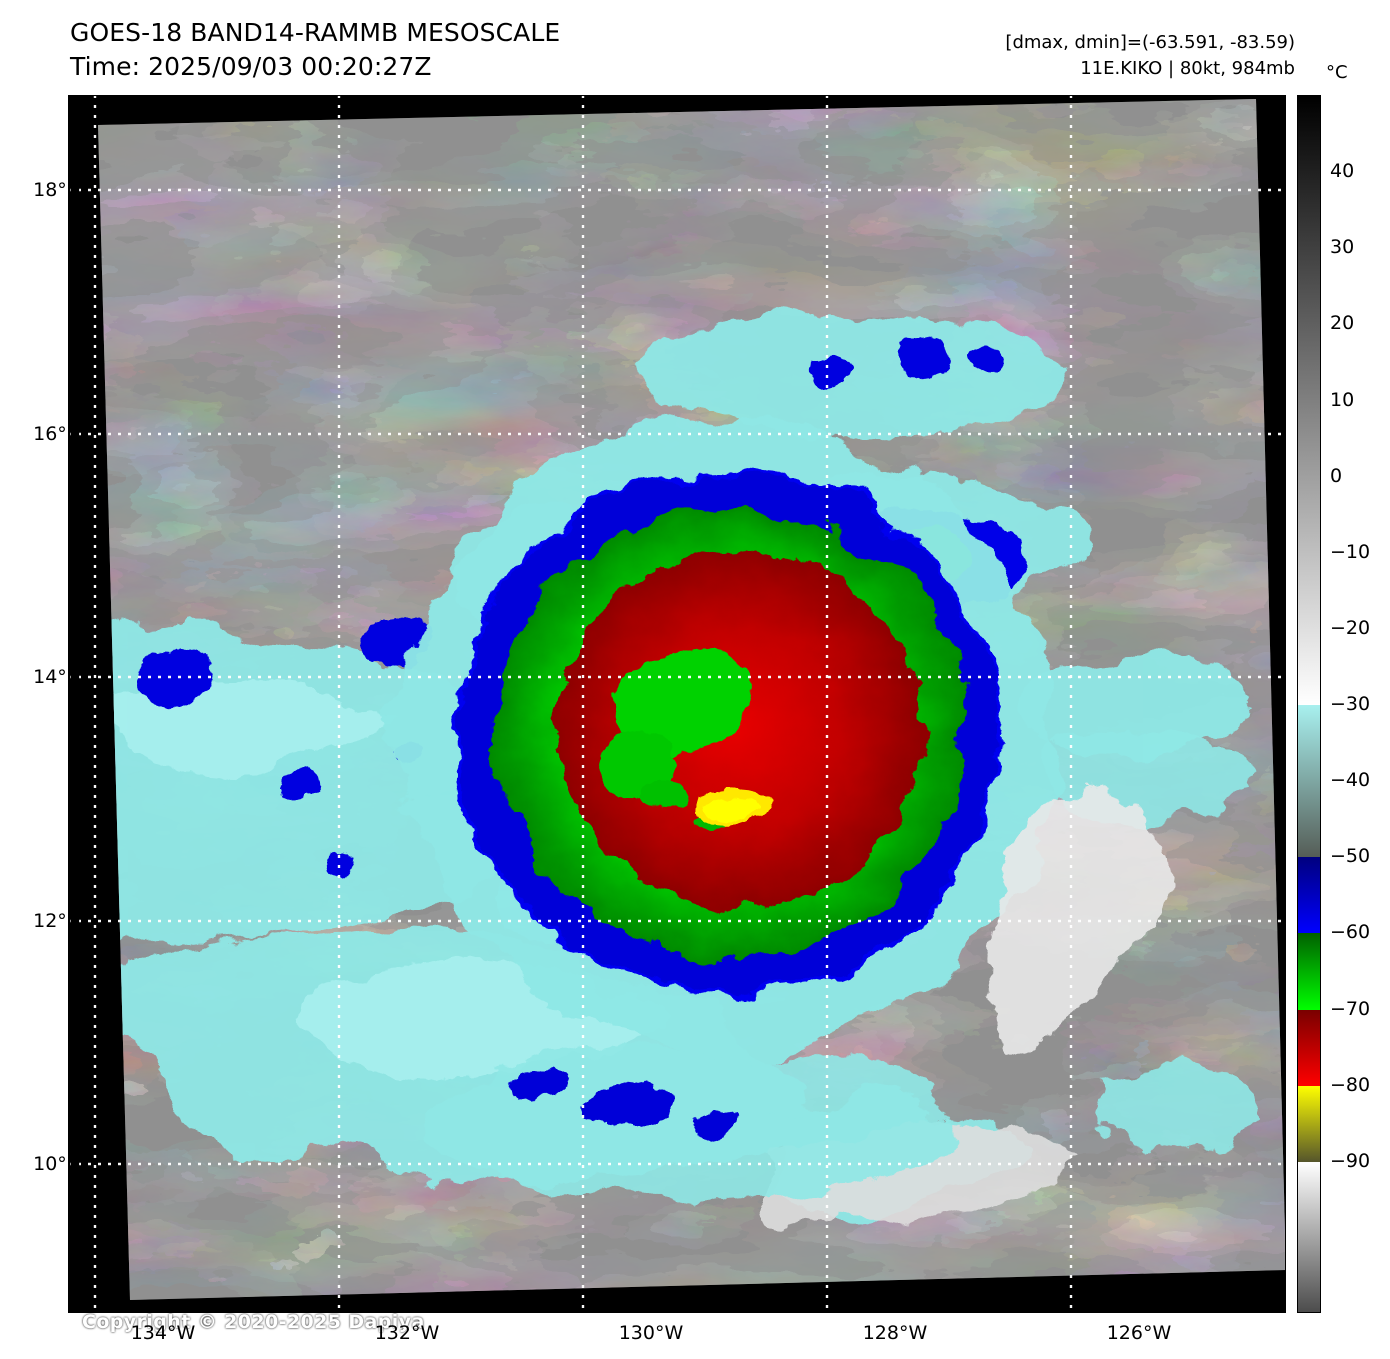 This screenshot has height=1359, width=1390. What do you see at coordinates (1139, 1333) in the screenshot?
I see `lon-tick-label: 126°W` at bounding box center [1139, 1333].